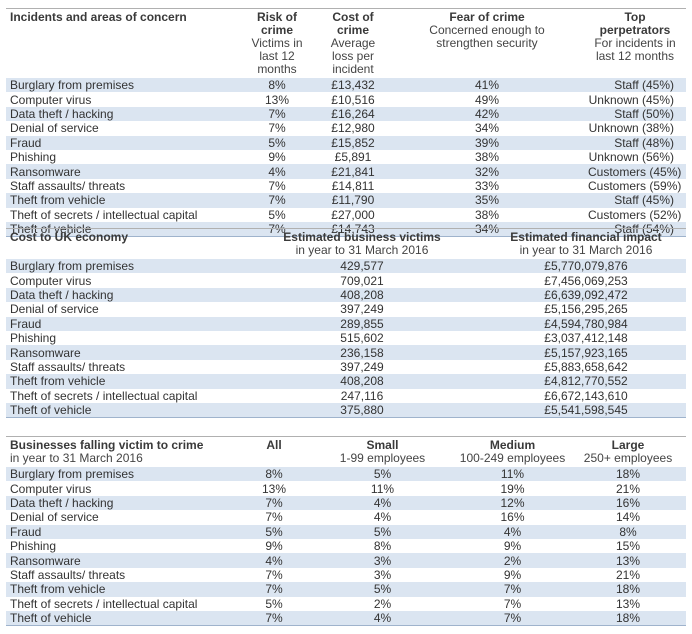 The image size is (692, 634). I want to click on table-row: Staff assaults/ threats 7% 3% 9% 21%, so click(346, 575).